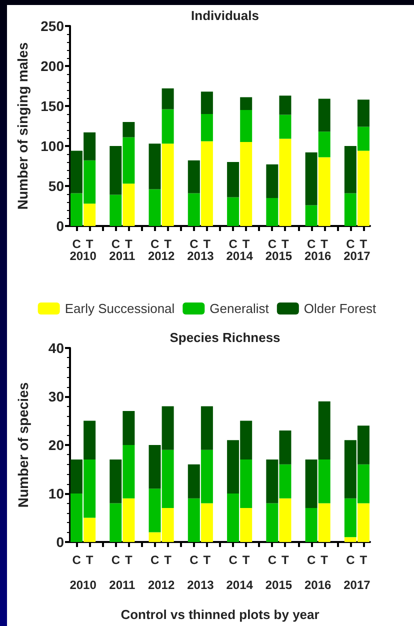 This screenshot has width=414, height=626. What do you see at coordinates (340, 308) in the screenshot?
I see `legend-label: Older Forest` at bounding box center [340, 308].